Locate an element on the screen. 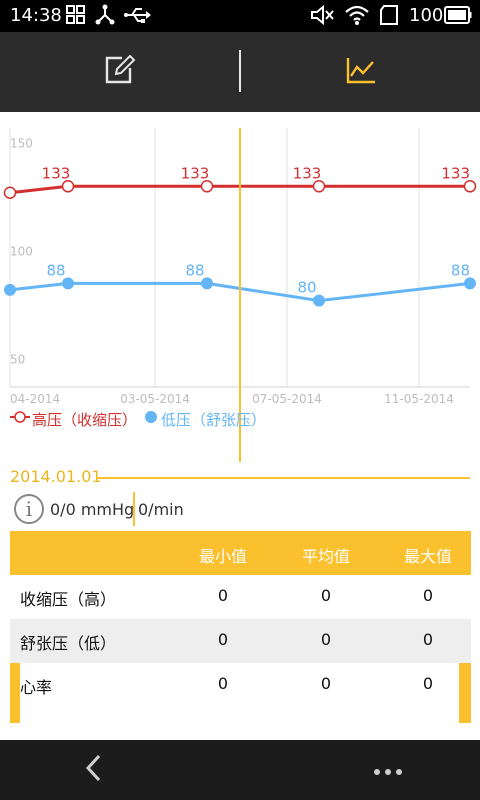 This screenshot has height=800, width=480. share-network-icon is located at coordinates (105, 17).